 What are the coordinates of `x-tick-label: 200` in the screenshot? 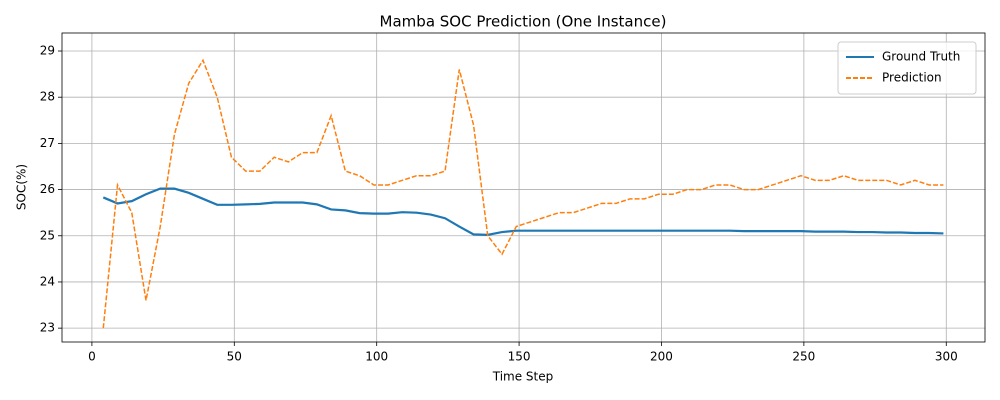 It's located at (661, 357).